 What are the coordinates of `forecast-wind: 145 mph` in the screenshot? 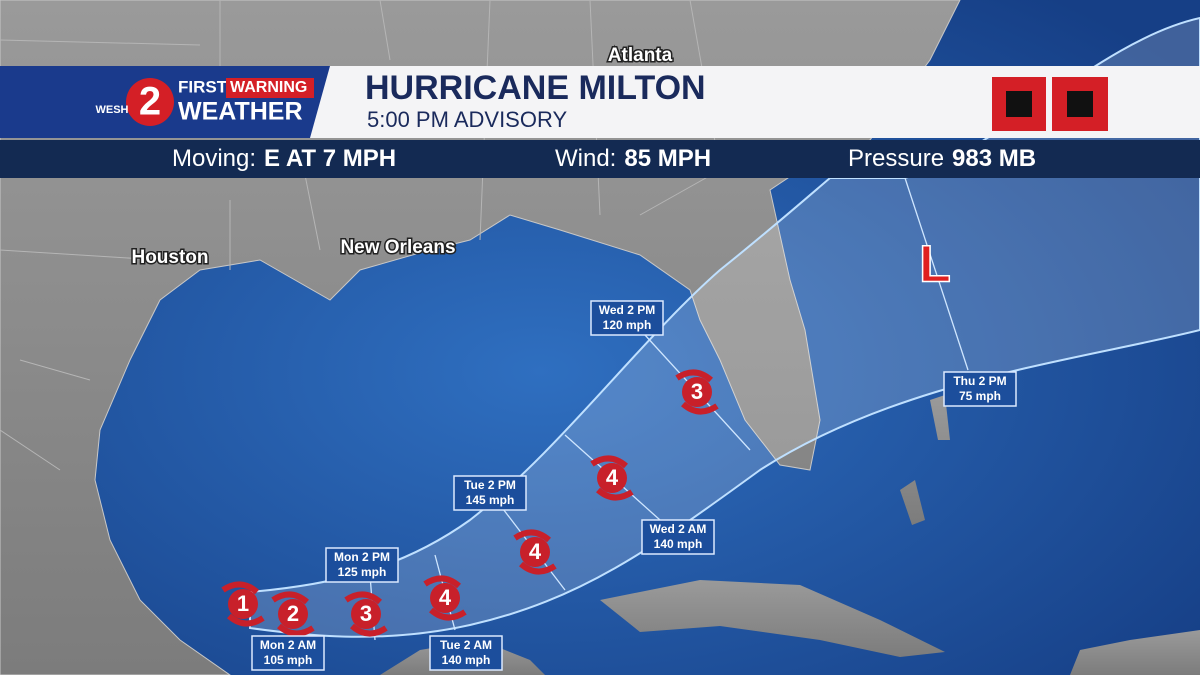 It's located at (490, 500).